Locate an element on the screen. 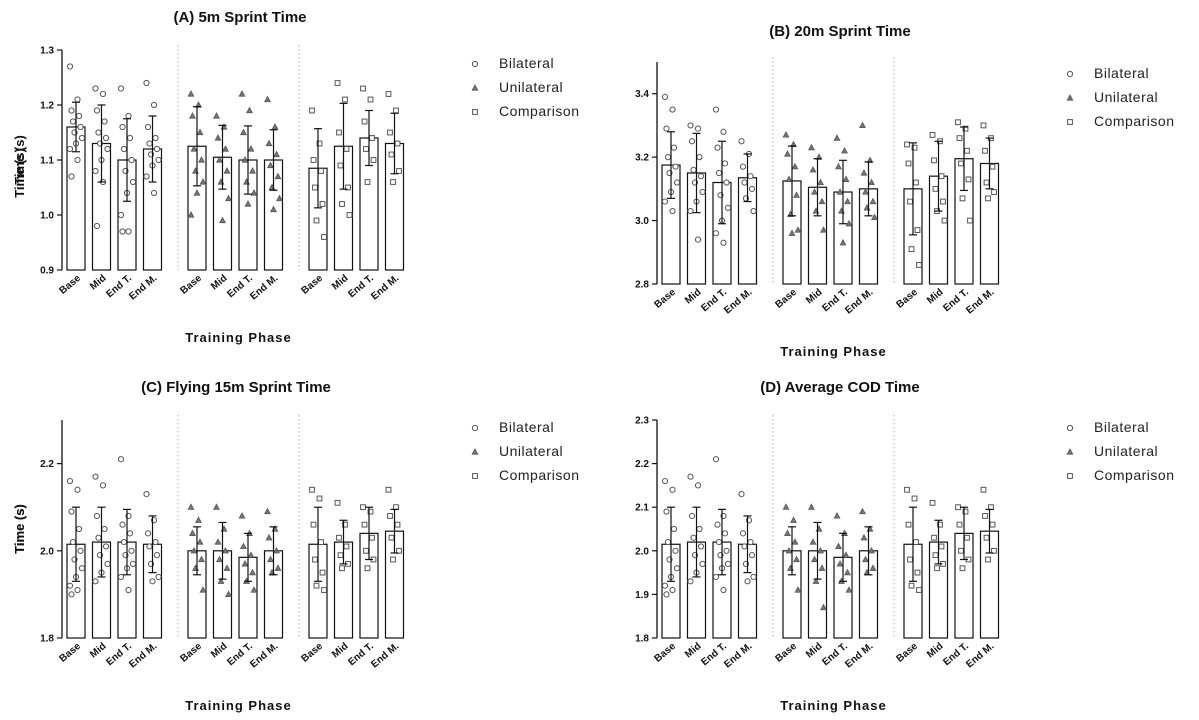 The image size is (1199, 720). legend-label-unilateral: Unilateral is located at coordinates (1126, 451).